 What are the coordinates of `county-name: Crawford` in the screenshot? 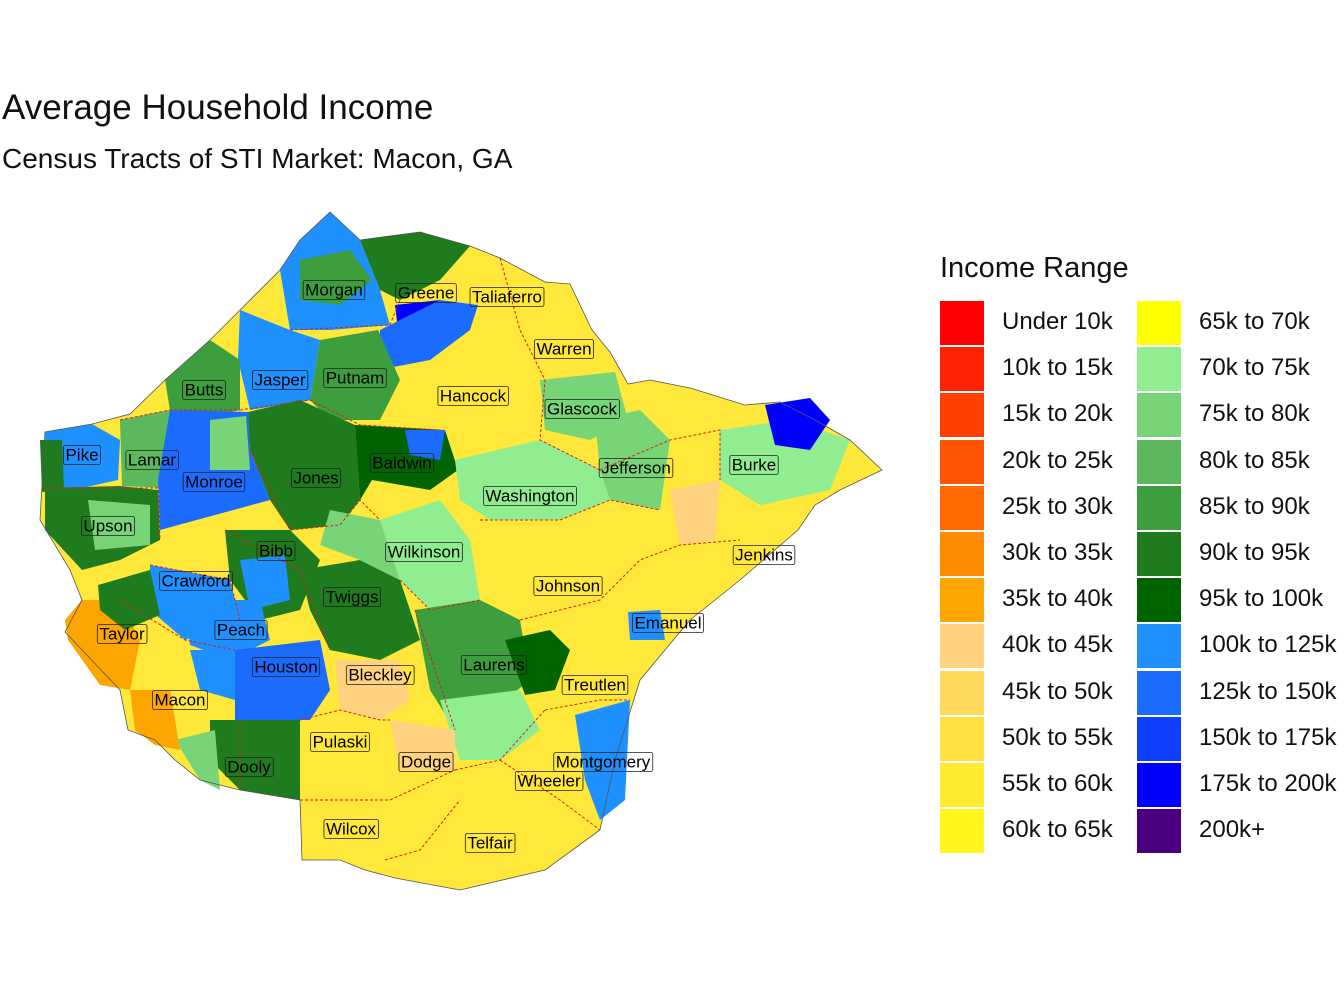 It's located at (196, 581).